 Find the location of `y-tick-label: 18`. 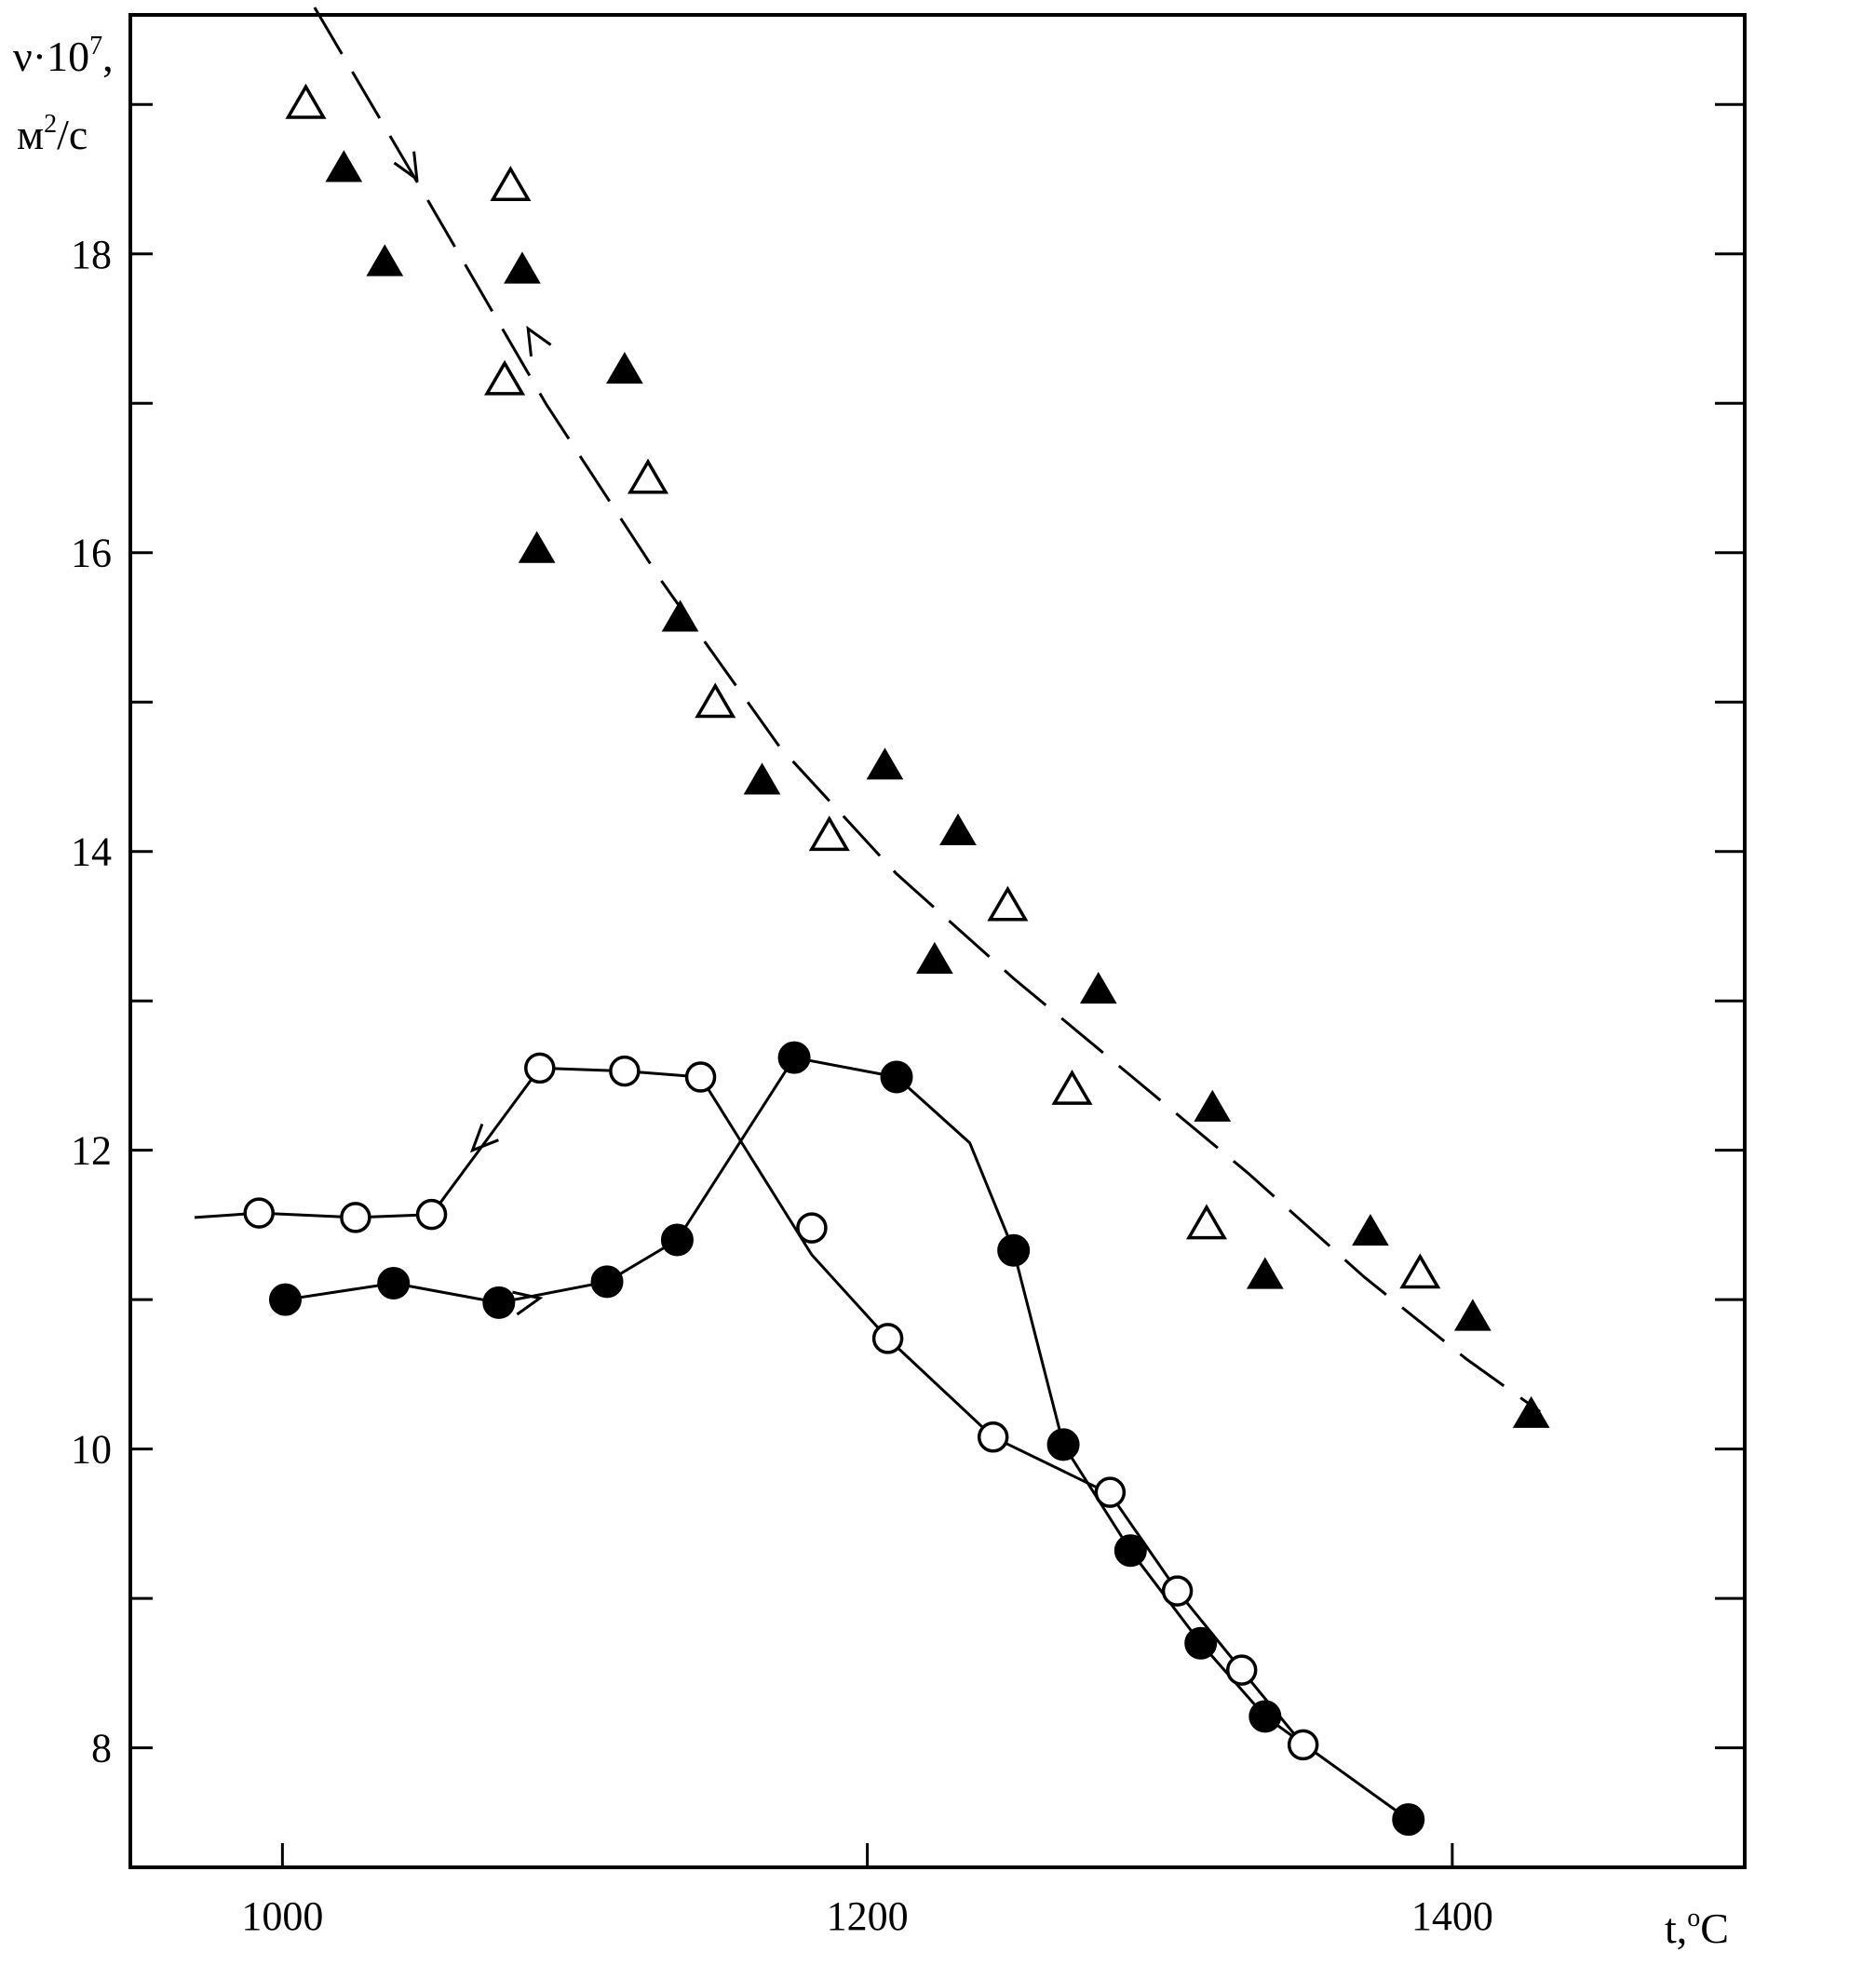

y-tick-label: 18 is located at coordinates (91, 255).